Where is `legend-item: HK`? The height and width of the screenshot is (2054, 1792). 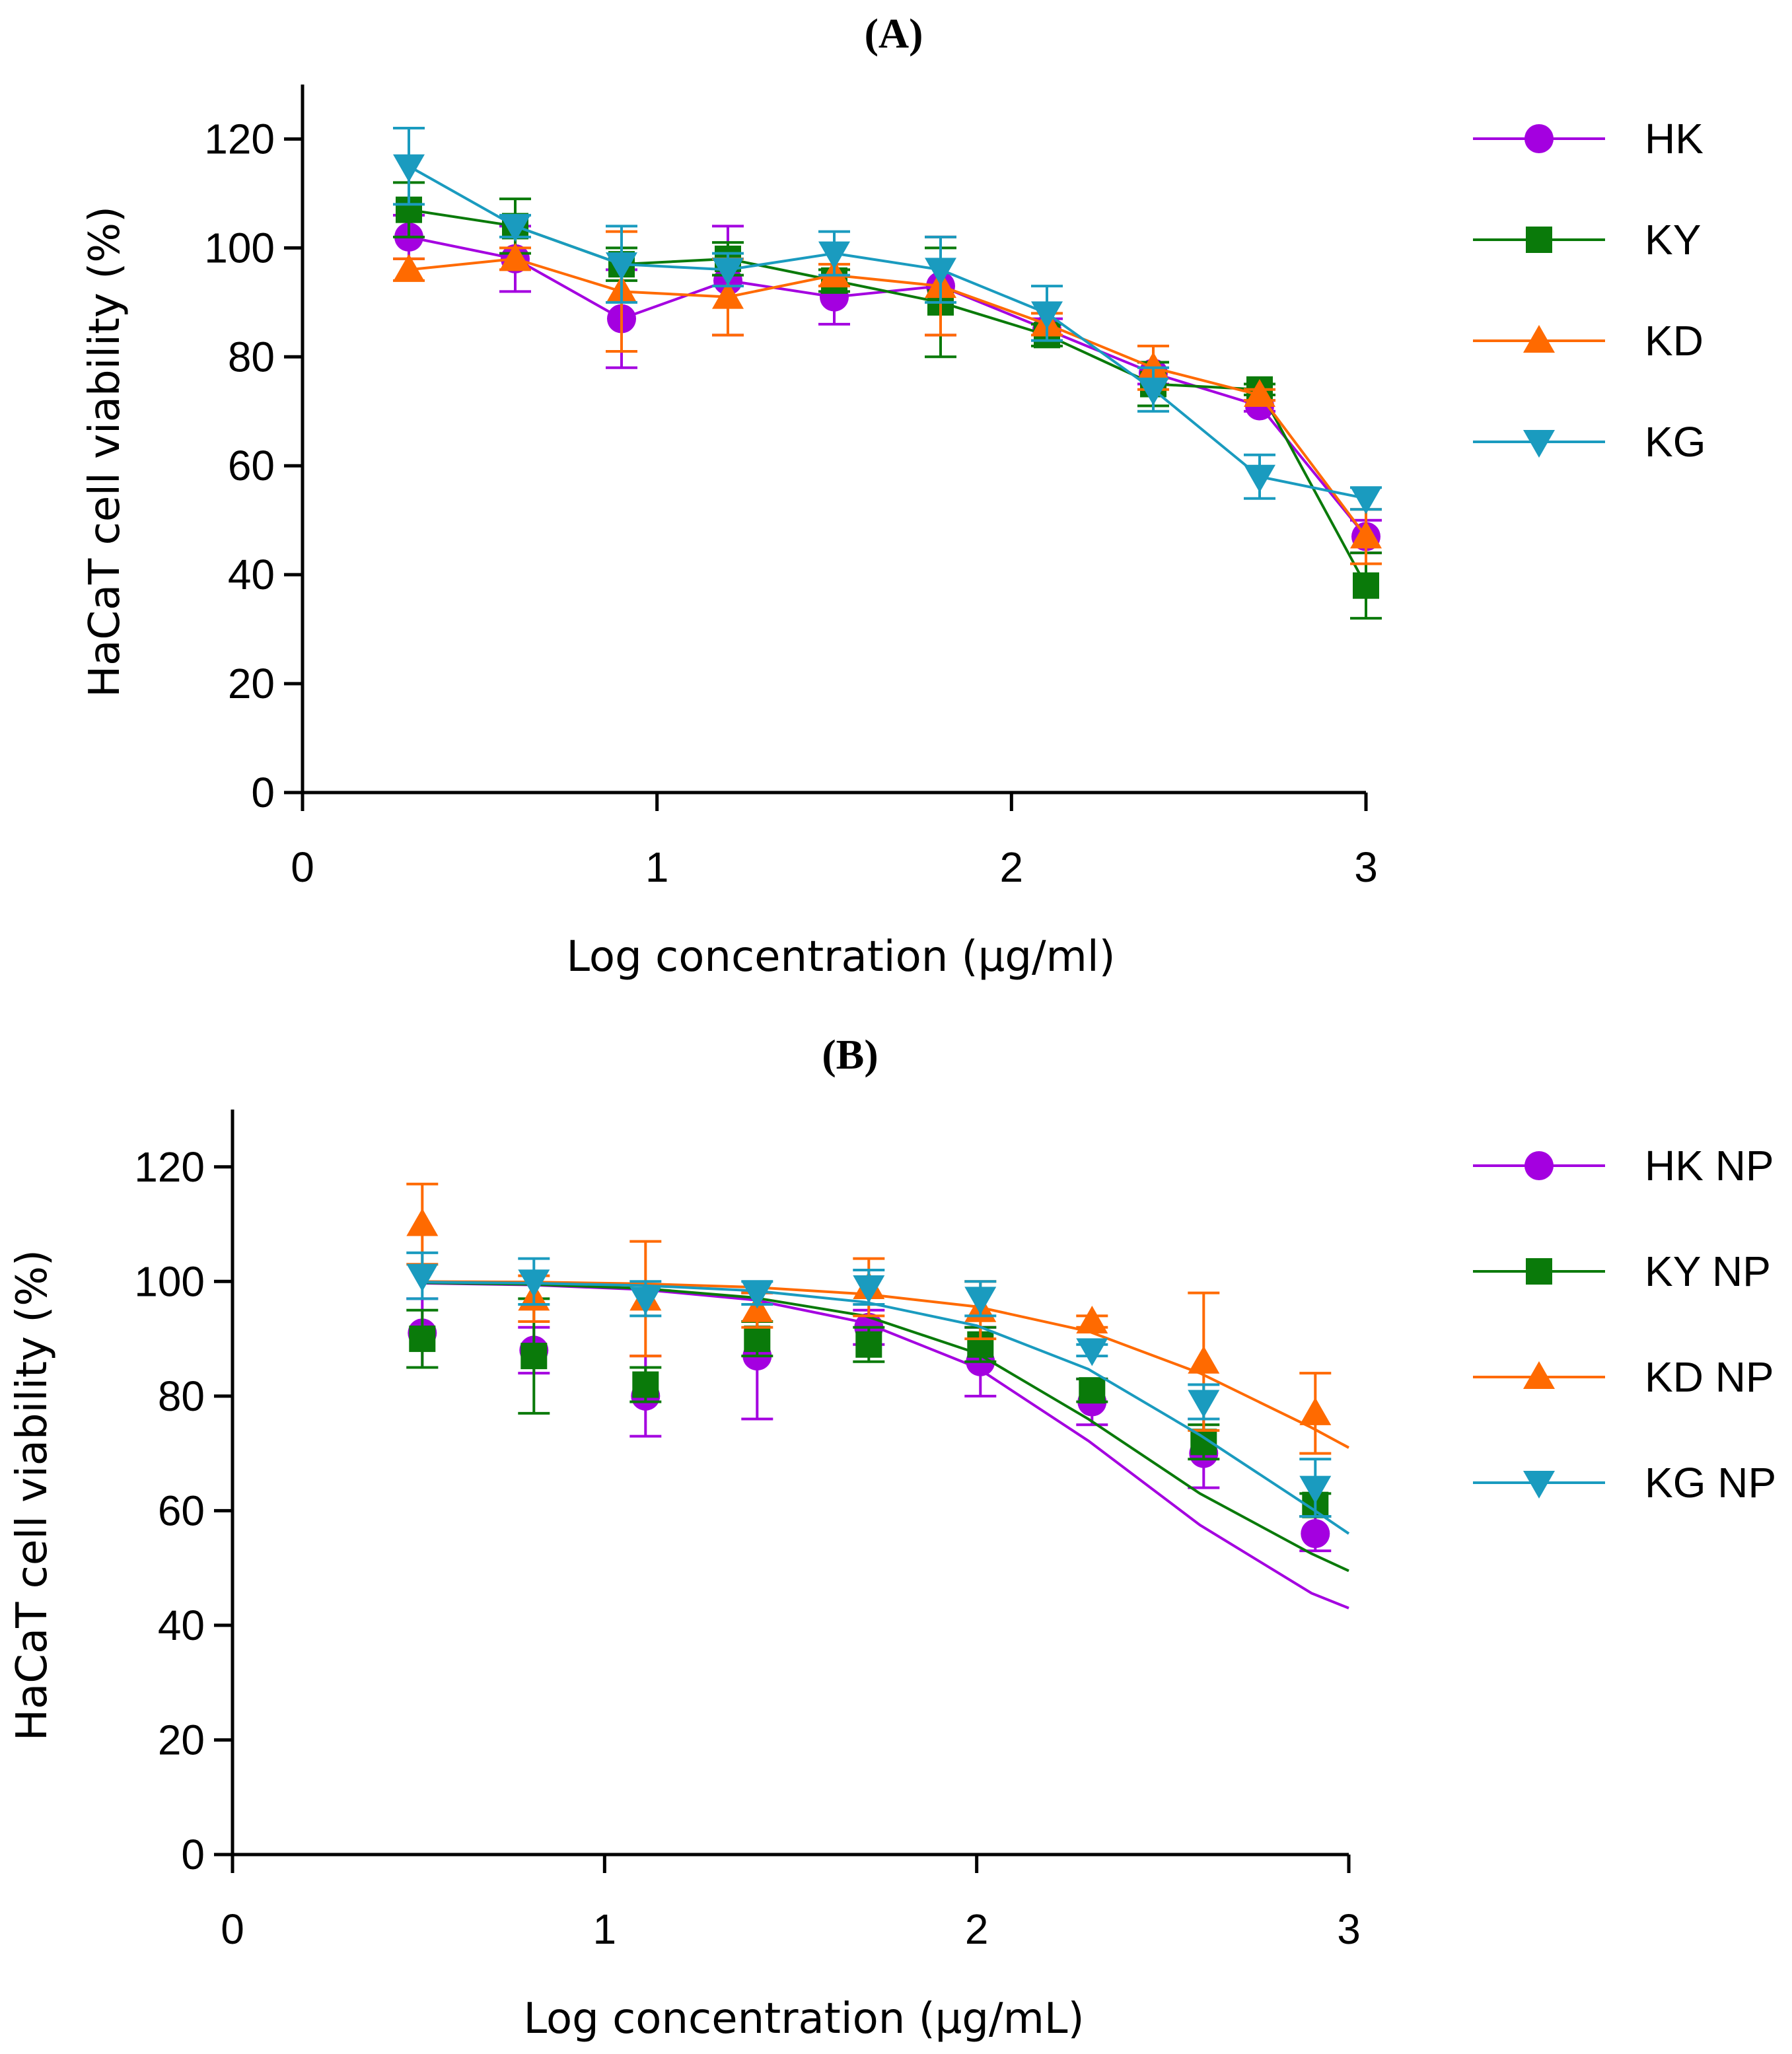
legend-item: HK is located at coordinates (1588, 138).